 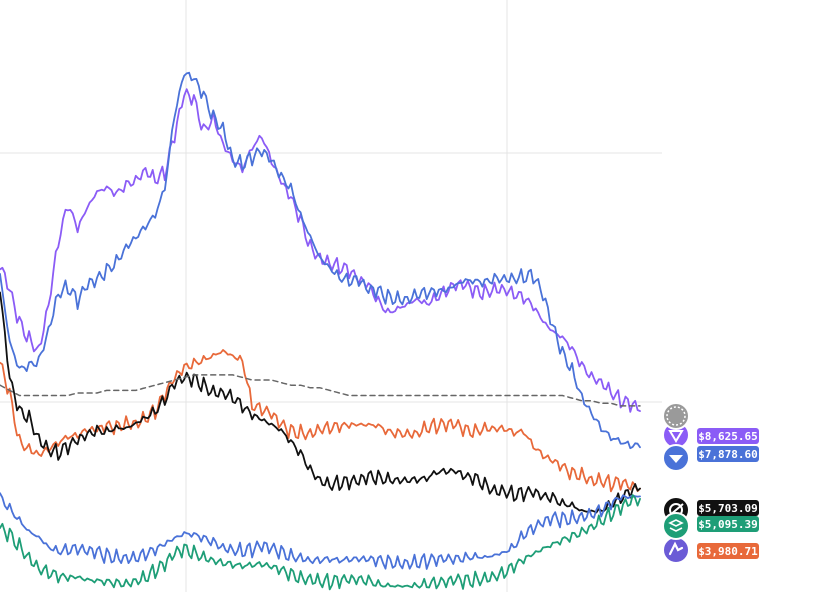 What do you see at coordinates (676, 483) in the screenshot?
I see `end-icons` at bounding box center [676, 483].